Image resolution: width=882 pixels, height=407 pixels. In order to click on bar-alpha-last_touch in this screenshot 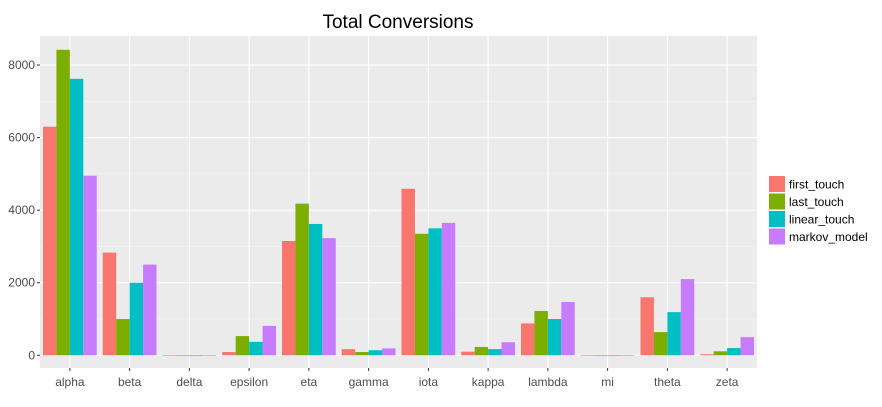, I will do `click(63, 202)`.